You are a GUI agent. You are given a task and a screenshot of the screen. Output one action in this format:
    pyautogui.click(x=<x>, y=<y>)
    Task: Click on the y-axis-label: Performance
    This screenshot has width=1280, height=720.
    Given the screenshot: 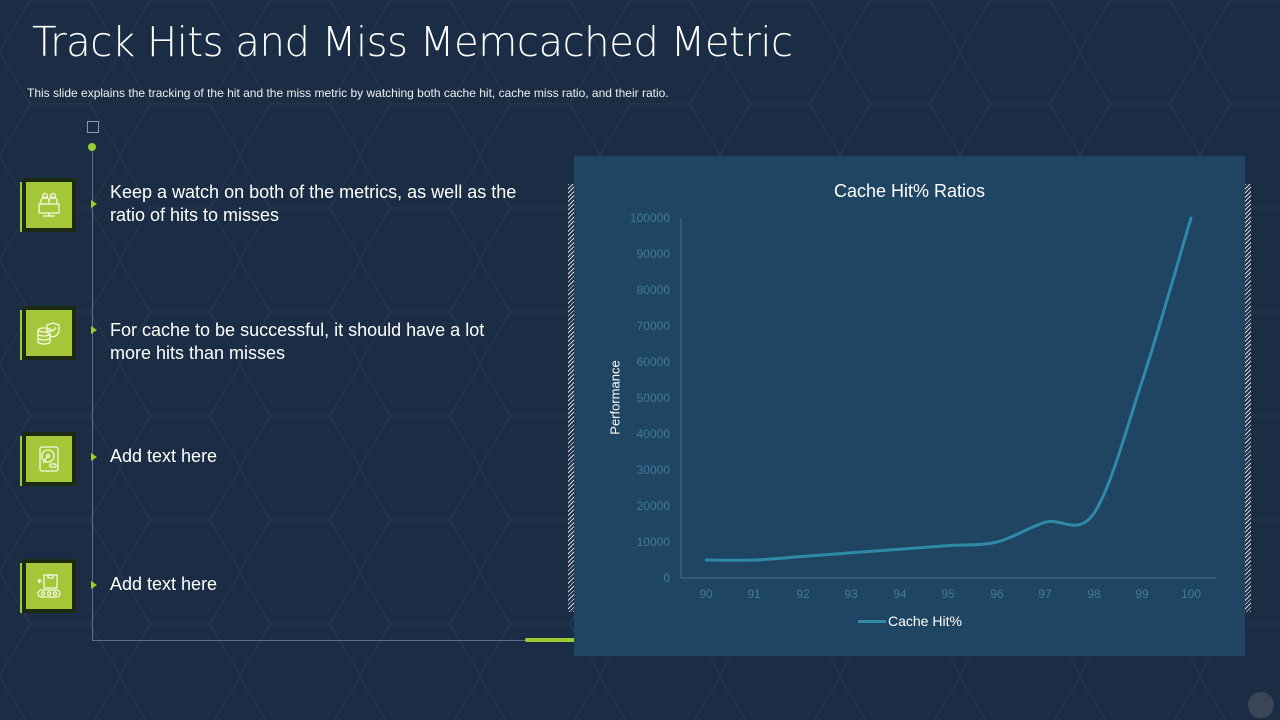 What is the action you would take?
    pyautogui.click(x=615, y=397)
    